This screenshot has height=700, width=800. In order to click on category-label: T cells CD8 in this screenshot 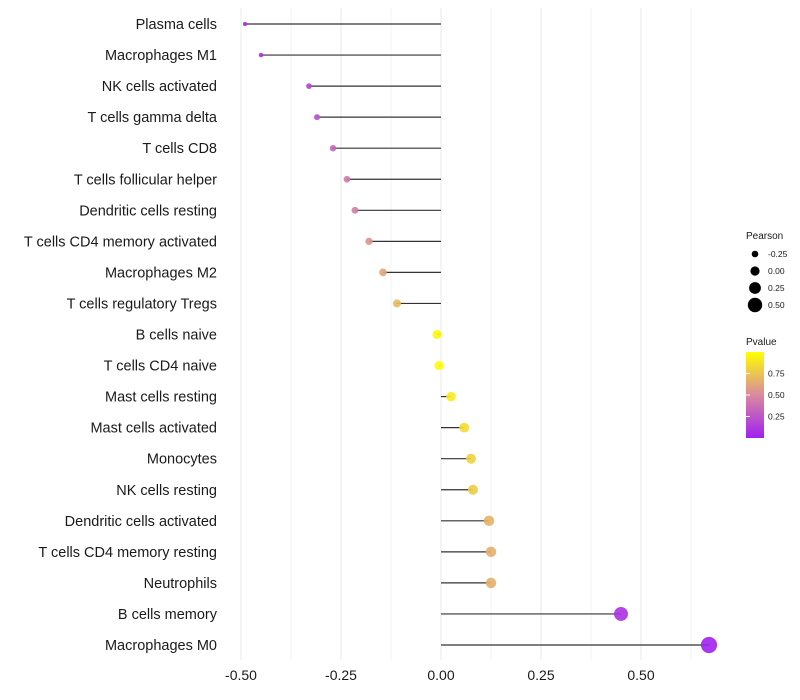, I will do `click(179, 149)`.